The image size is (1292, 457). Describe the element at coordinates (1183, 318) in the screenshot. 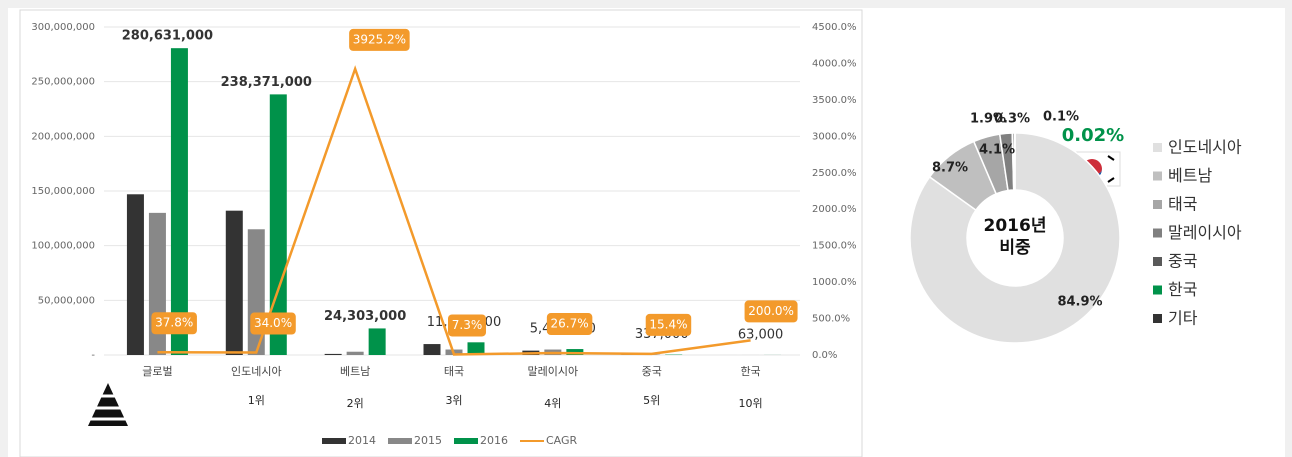

I see `legend-label: 기타` at that location.